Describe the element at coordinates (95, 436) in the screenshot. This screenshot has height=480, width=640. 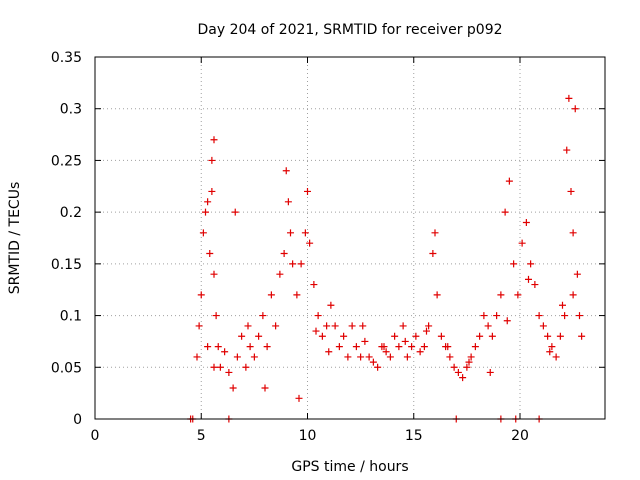
I see `x-tick-label: 0` at that location.